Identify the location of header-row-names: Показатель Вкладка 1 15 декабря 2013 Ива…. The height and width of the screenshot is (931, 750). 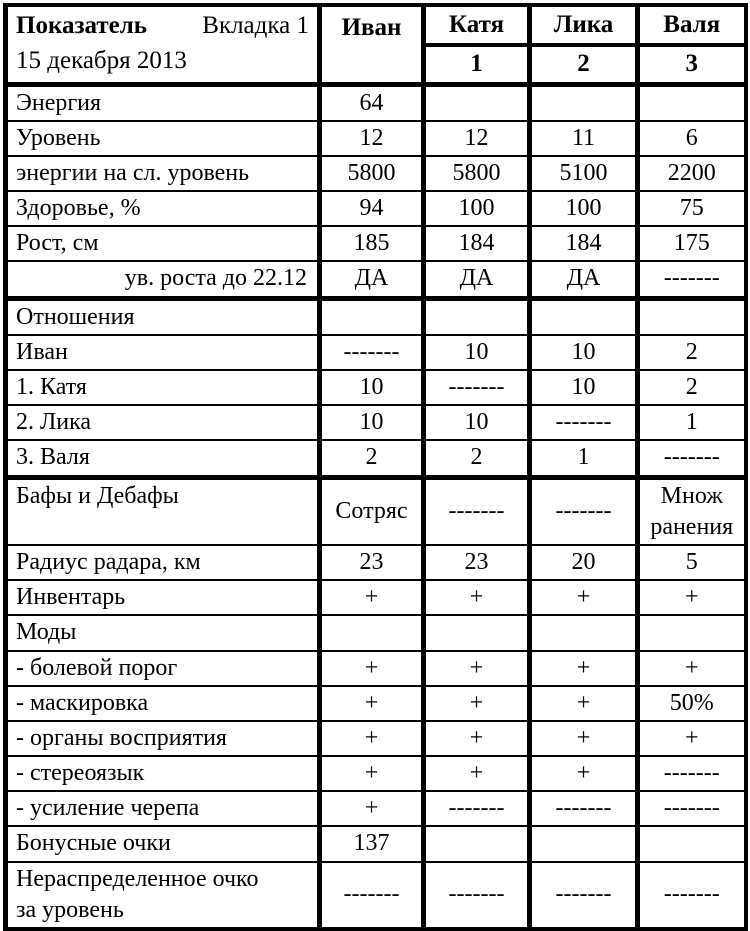
(375, 44).